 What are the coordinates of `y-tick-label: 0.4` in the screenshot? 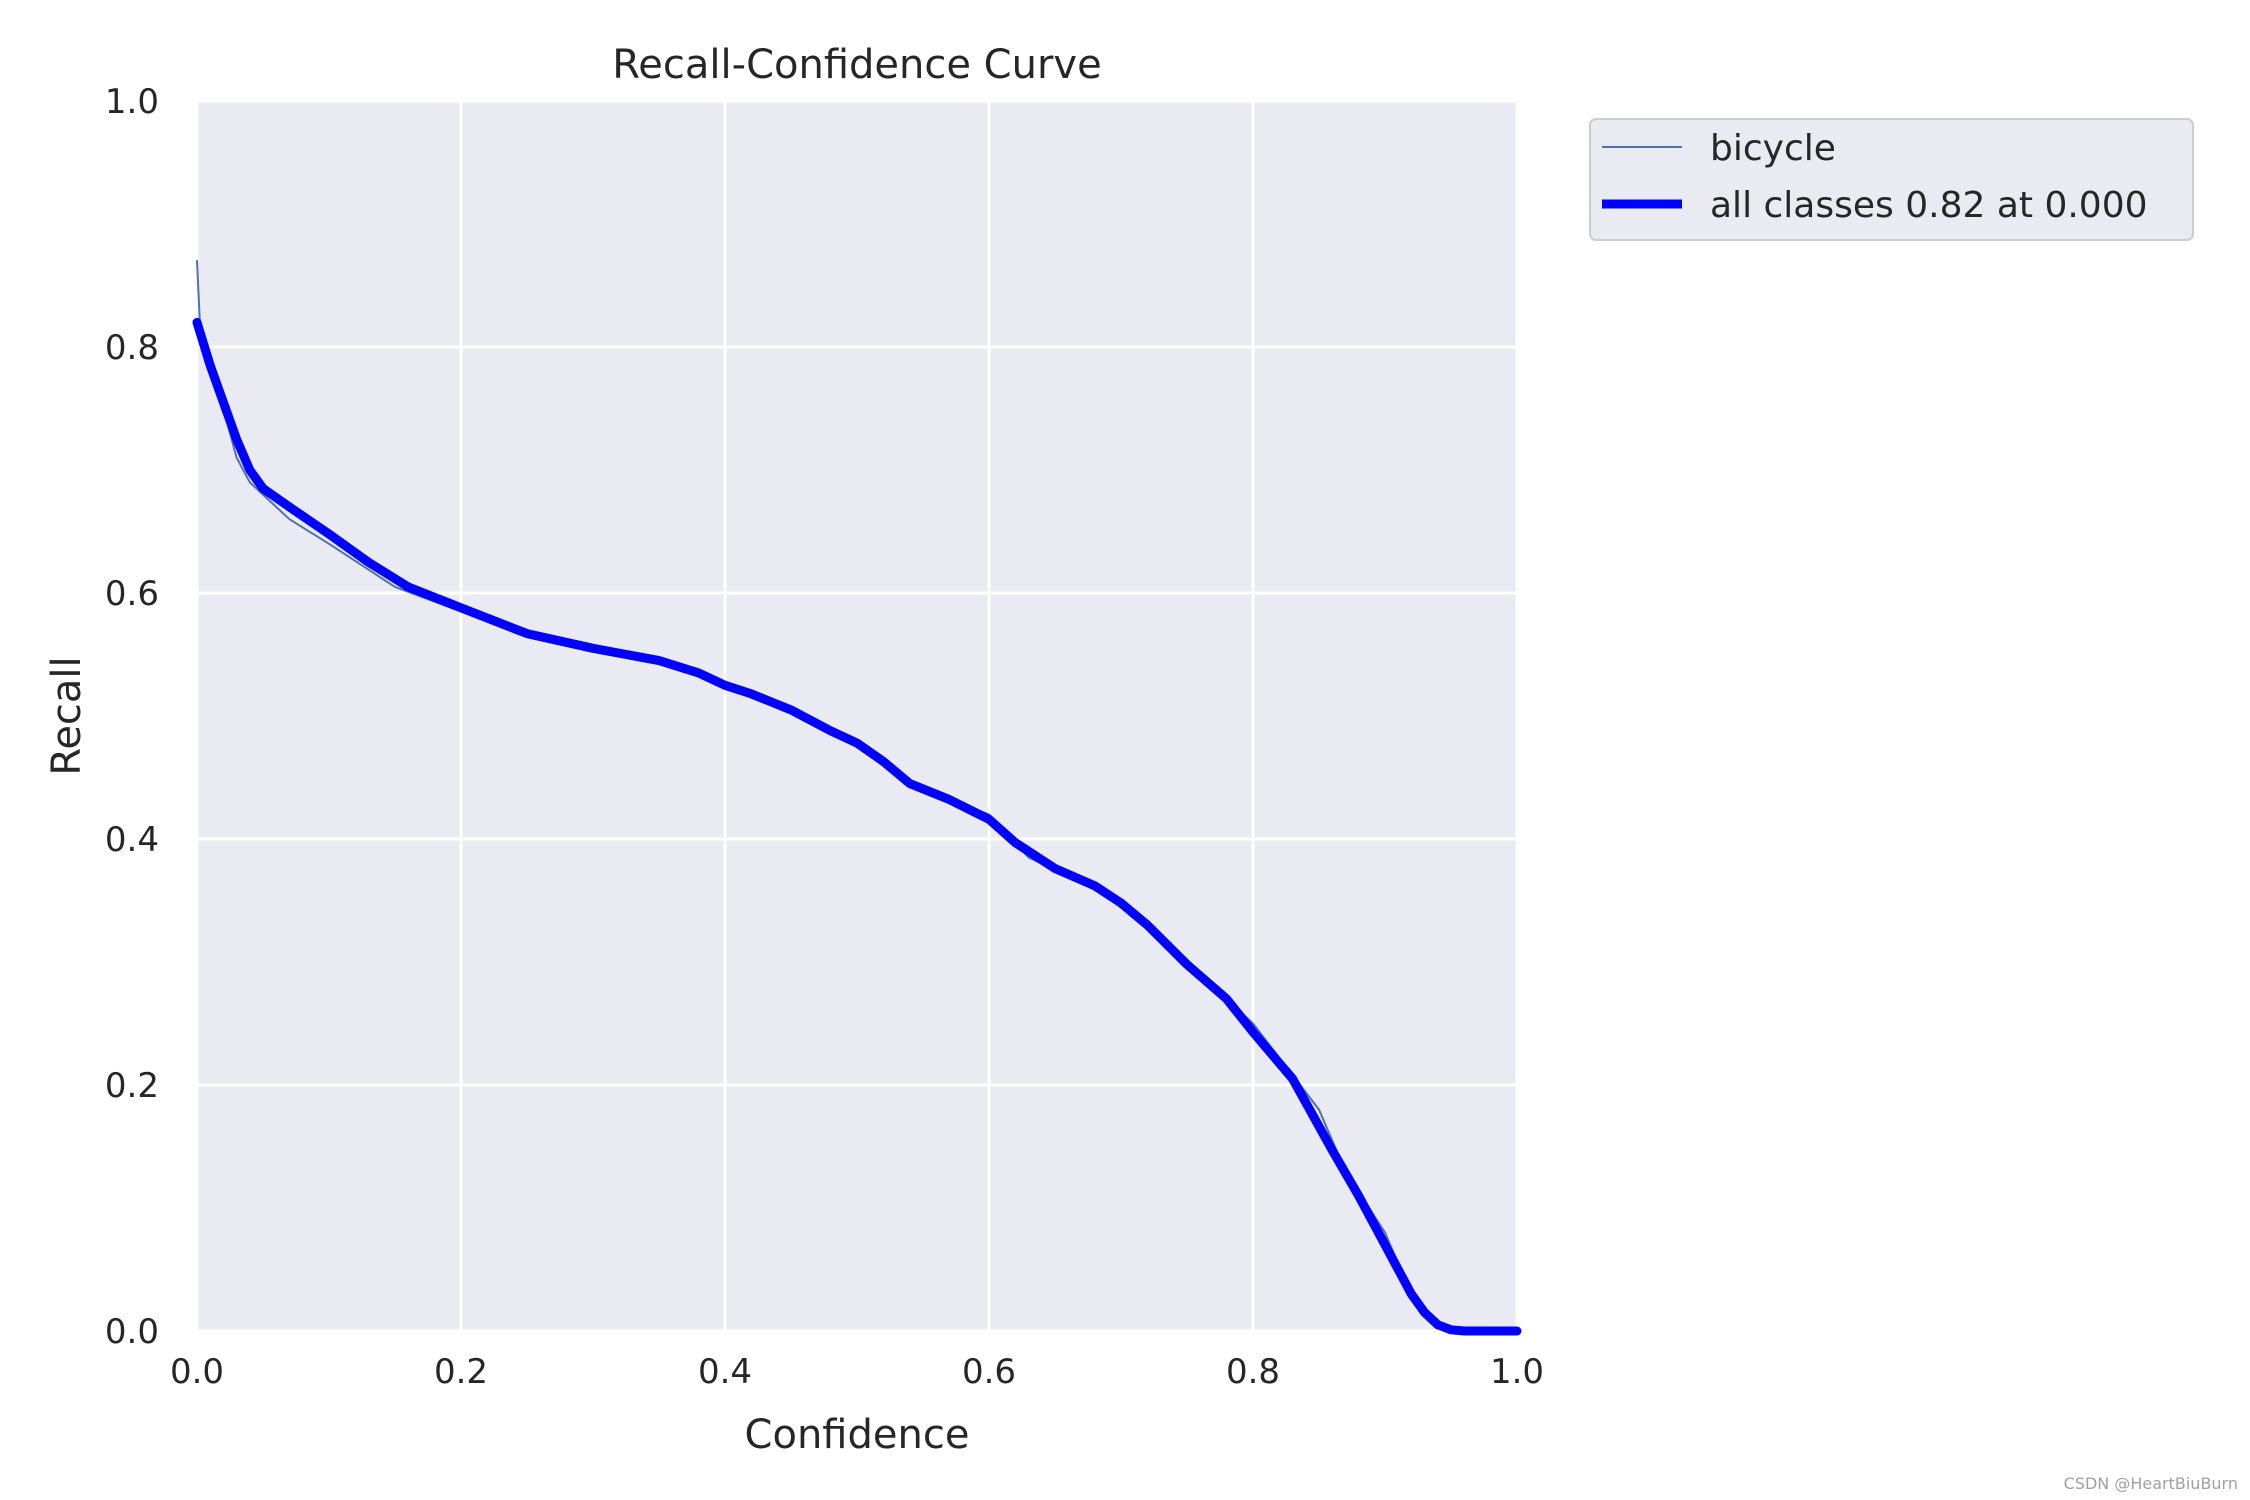 It's located at (132, 840).